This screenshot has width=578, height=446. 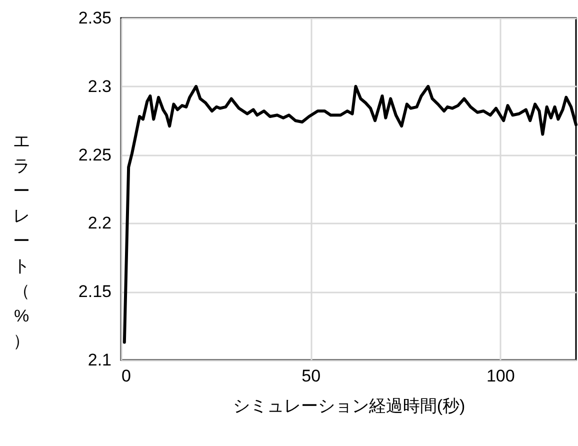 I want to click on y-tick-label: 2.1, so click(x=100, y=360).